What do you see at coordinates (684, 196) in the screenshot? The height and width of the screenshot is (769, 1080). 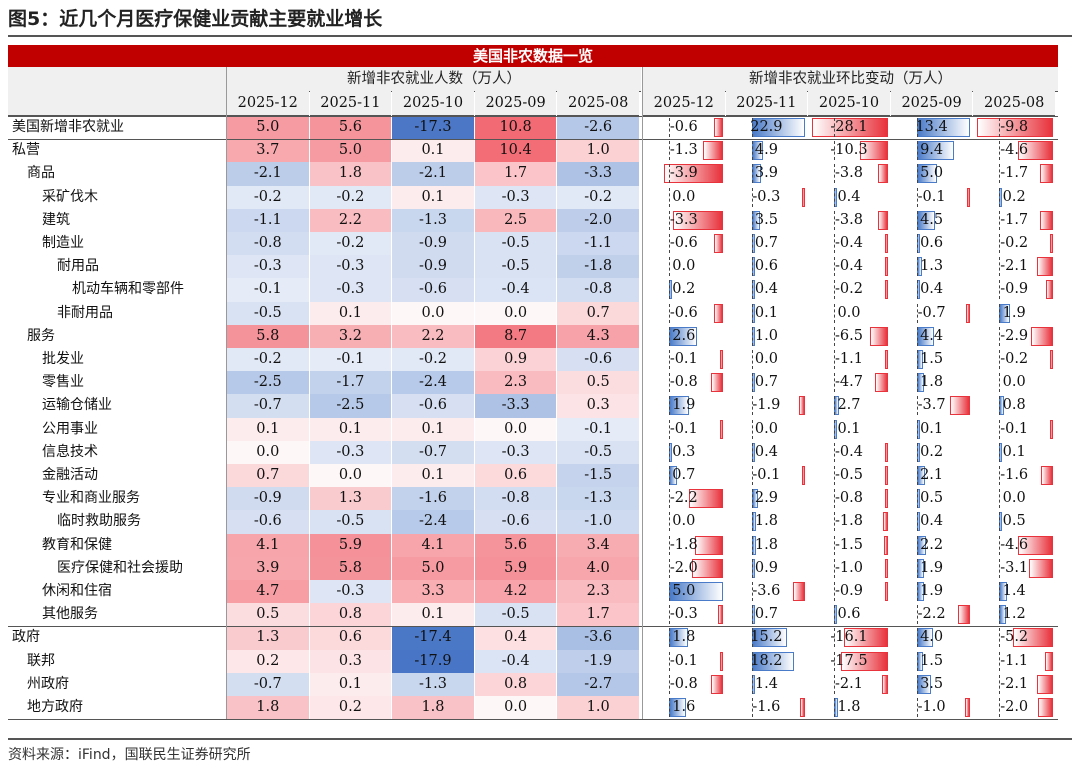 I see `change-value: 0.0` at bounding box center [684, 196].